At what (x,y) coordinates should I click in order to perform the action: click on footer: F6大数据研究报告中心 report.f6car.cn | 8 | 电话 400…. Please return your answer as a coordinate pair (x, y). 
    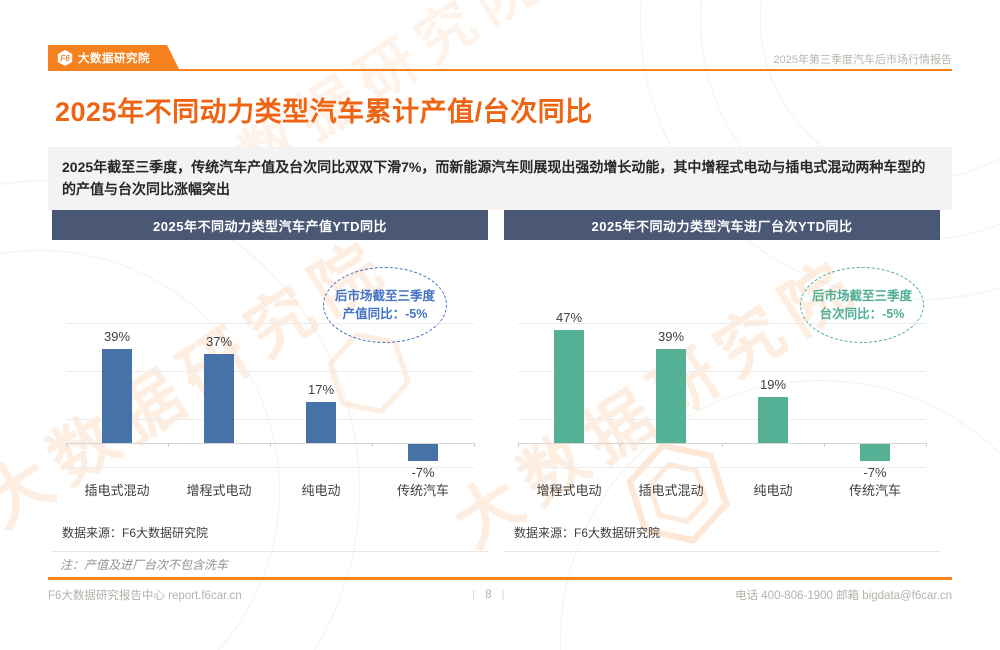
    Looking at the image, I should click on (500, 595).